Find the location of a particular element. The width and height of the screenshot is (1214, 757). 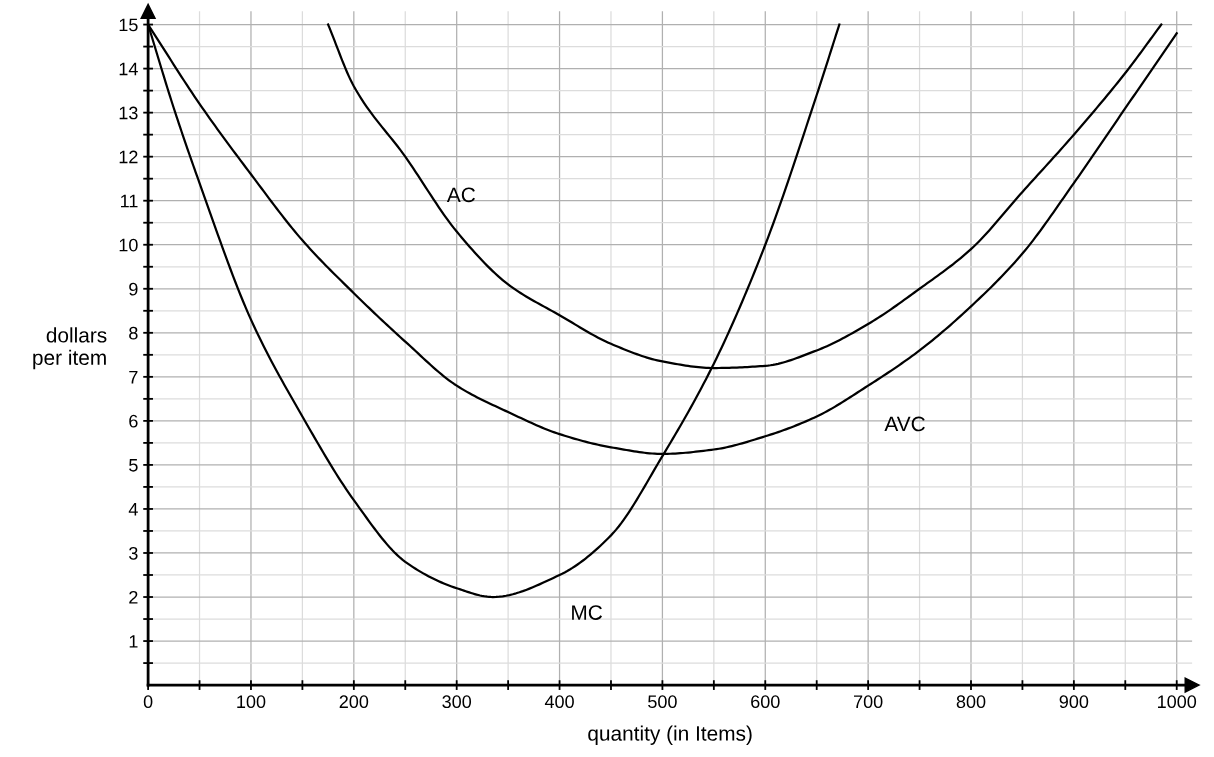

y-tick-label: 4 is located at coordinates (133, 509).